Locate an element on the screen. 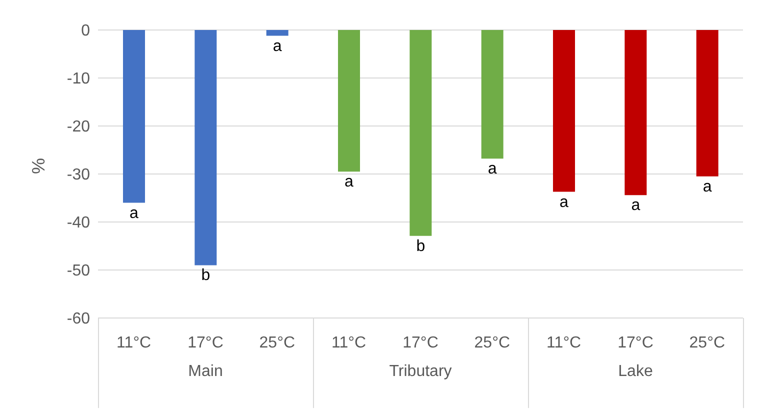  text: Main is located at coordinates (205, 372).